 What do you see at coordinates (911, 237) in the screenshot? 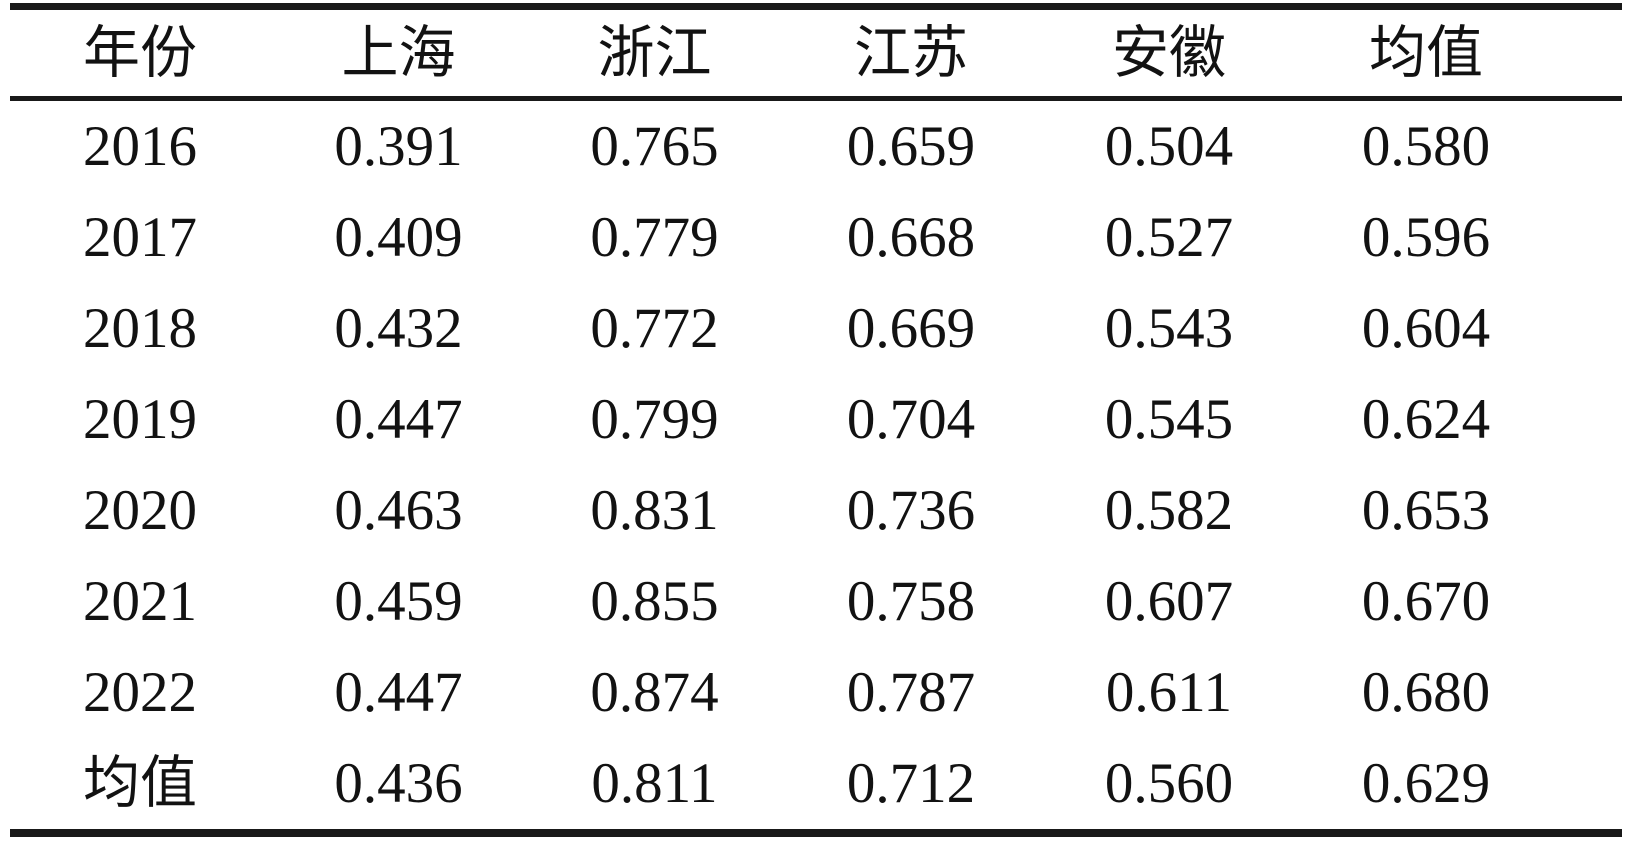
I see `cell-jiangsu: 0.668` at bounding box center [911, 237].